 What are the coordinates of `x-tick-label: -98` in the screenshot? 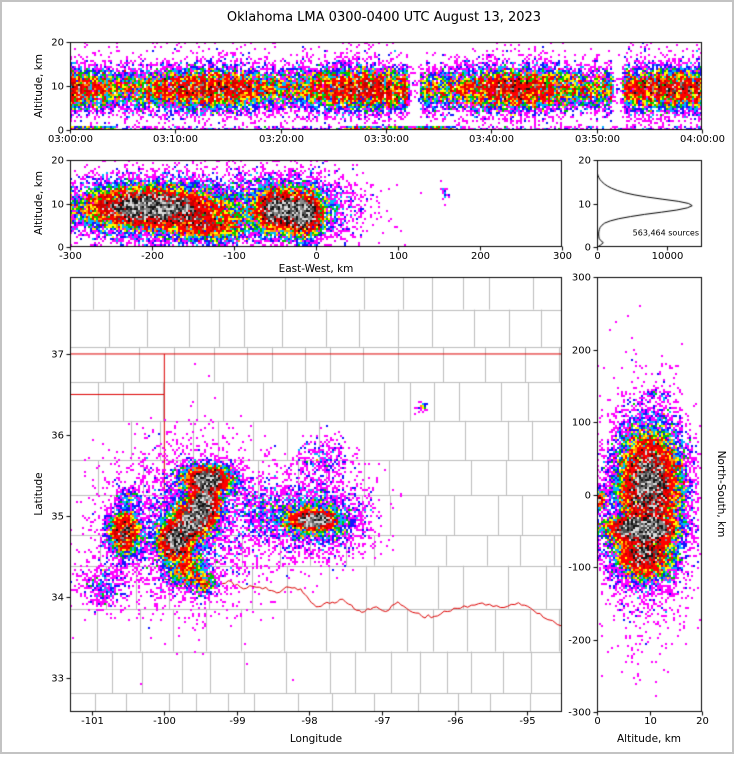 It's located at (309, 721).